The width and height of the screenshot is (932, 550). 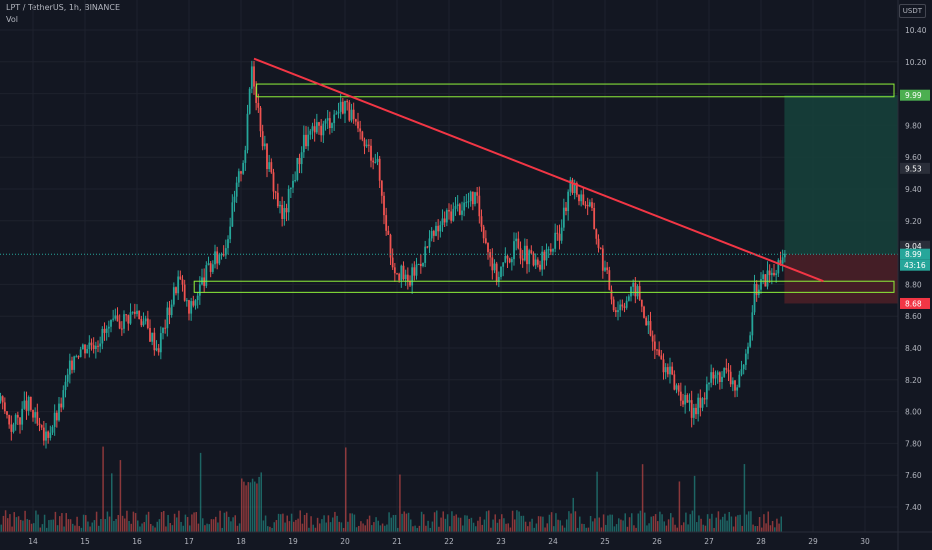 I want to click on y-tick-label: 10.20, so click(x=916, y=62).